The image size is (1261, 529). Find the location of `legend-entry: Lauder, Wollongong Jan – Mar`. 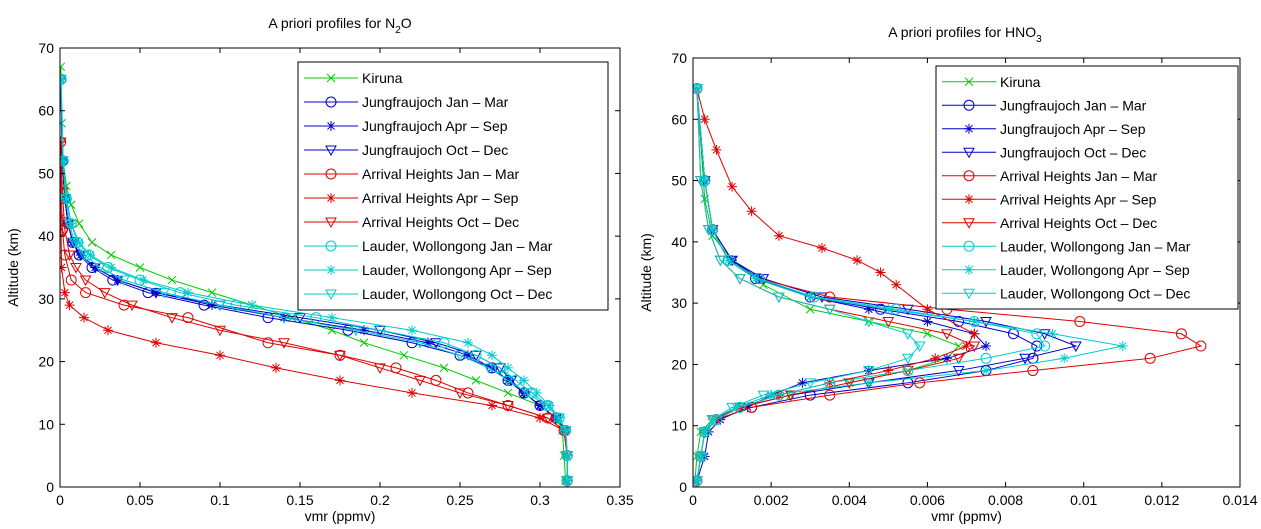

legend-entry: Lauder, Wollongong Jan – Mar is located at coordinates (1095, 246).